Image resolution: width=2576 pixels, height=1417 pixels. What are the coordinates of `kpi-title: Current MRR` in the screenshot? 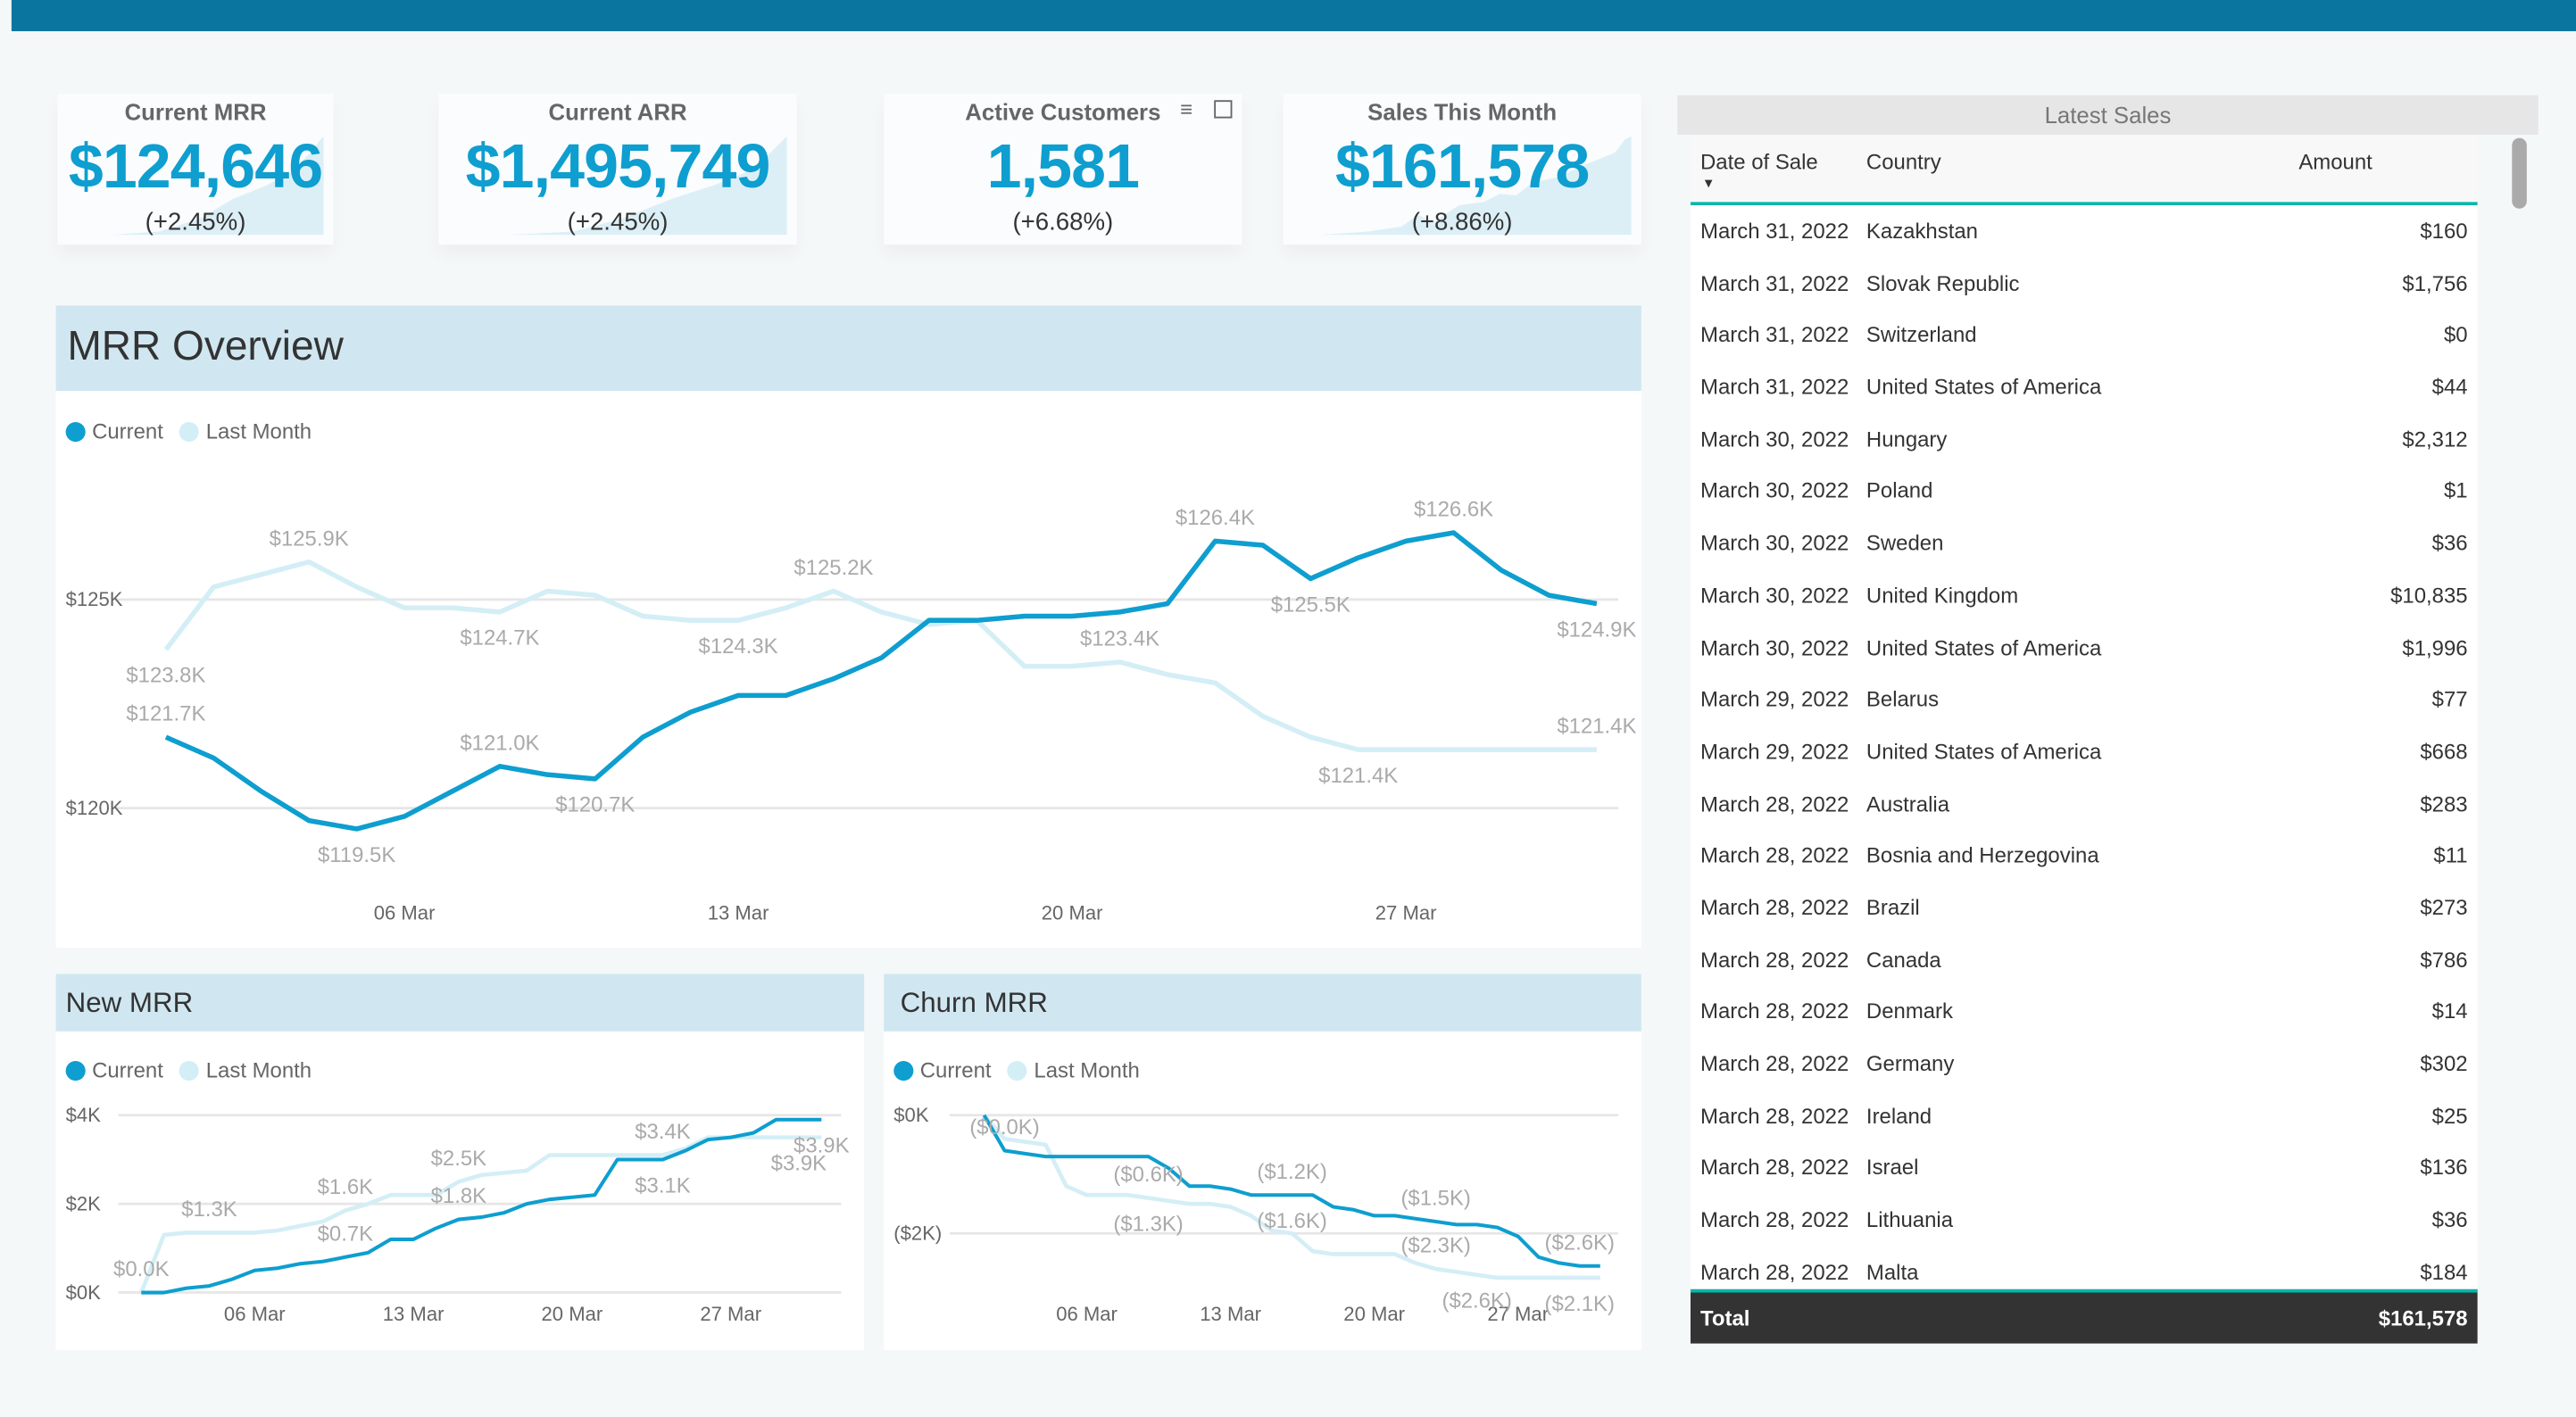 It's located at (195, 112).